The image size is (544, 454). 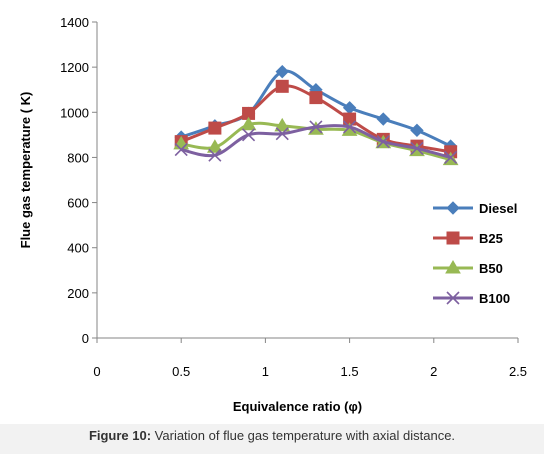 I want to click on legend-marker-b25, so click(x=453, y=238).